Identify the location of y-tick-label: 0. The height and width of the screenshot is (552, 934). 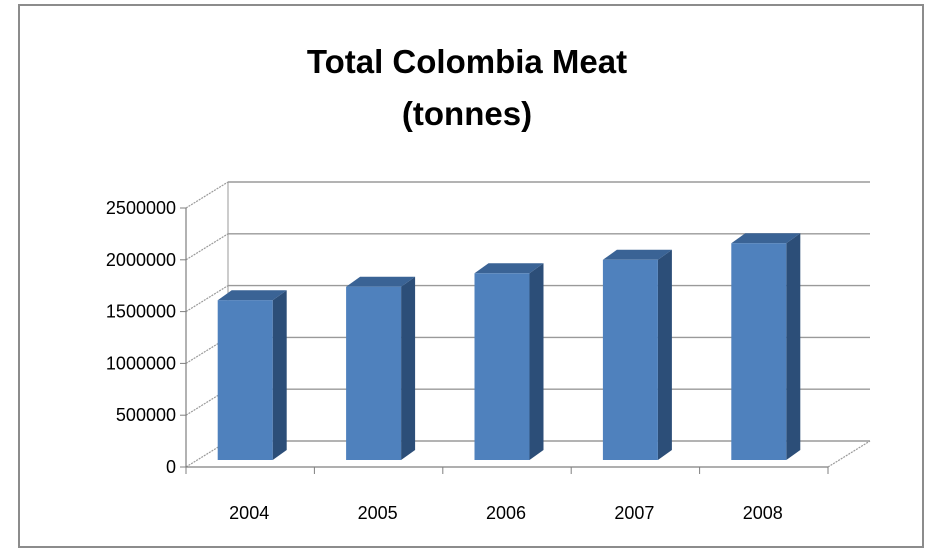
(171, 467).